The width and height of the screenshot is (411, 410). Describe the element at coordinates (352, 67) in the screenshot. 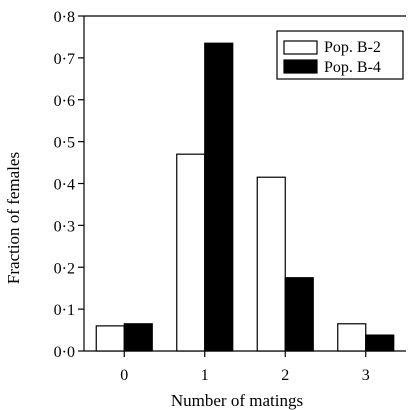

I see `legend-label-pop-b4: Pop. B-4` at that location.